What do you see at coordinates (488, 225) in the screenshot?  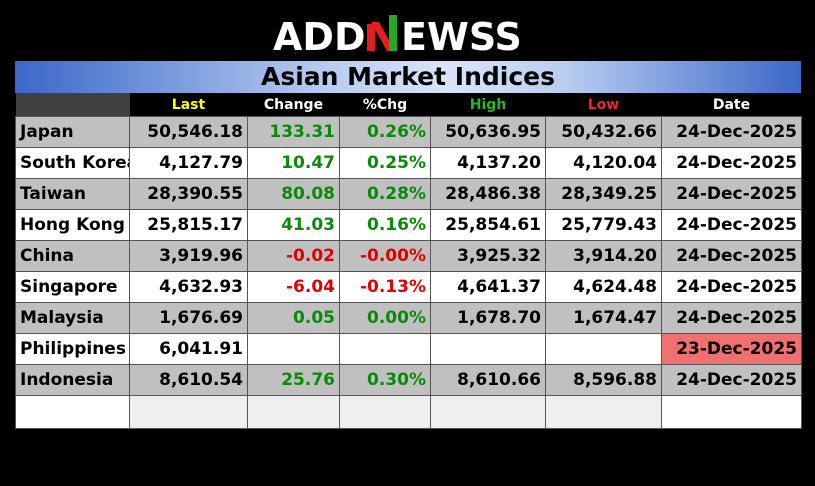 I see `high-cell: 25,854.61` at bounding box center [488, 225].